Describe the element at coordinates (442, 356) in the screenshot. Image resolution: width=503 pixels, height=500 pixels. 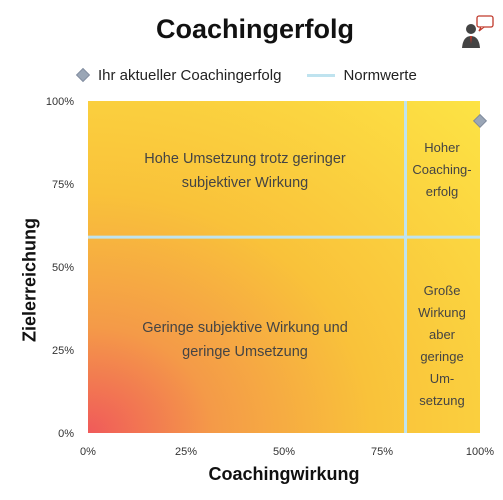
I see `quadrant-bottom-right-line: geringe` at that location.